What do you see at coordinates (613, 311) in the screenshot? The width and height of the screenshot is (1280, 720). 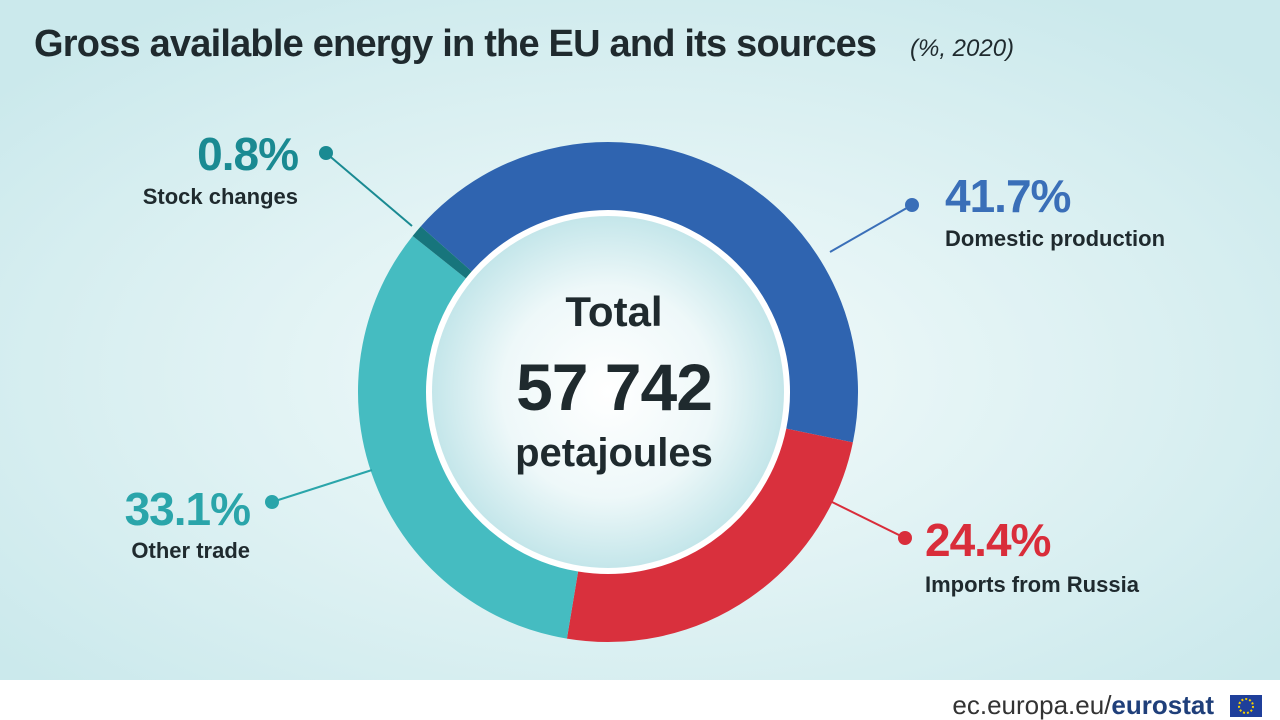 I see `center-title: Total` at bounding box center [613, 311].